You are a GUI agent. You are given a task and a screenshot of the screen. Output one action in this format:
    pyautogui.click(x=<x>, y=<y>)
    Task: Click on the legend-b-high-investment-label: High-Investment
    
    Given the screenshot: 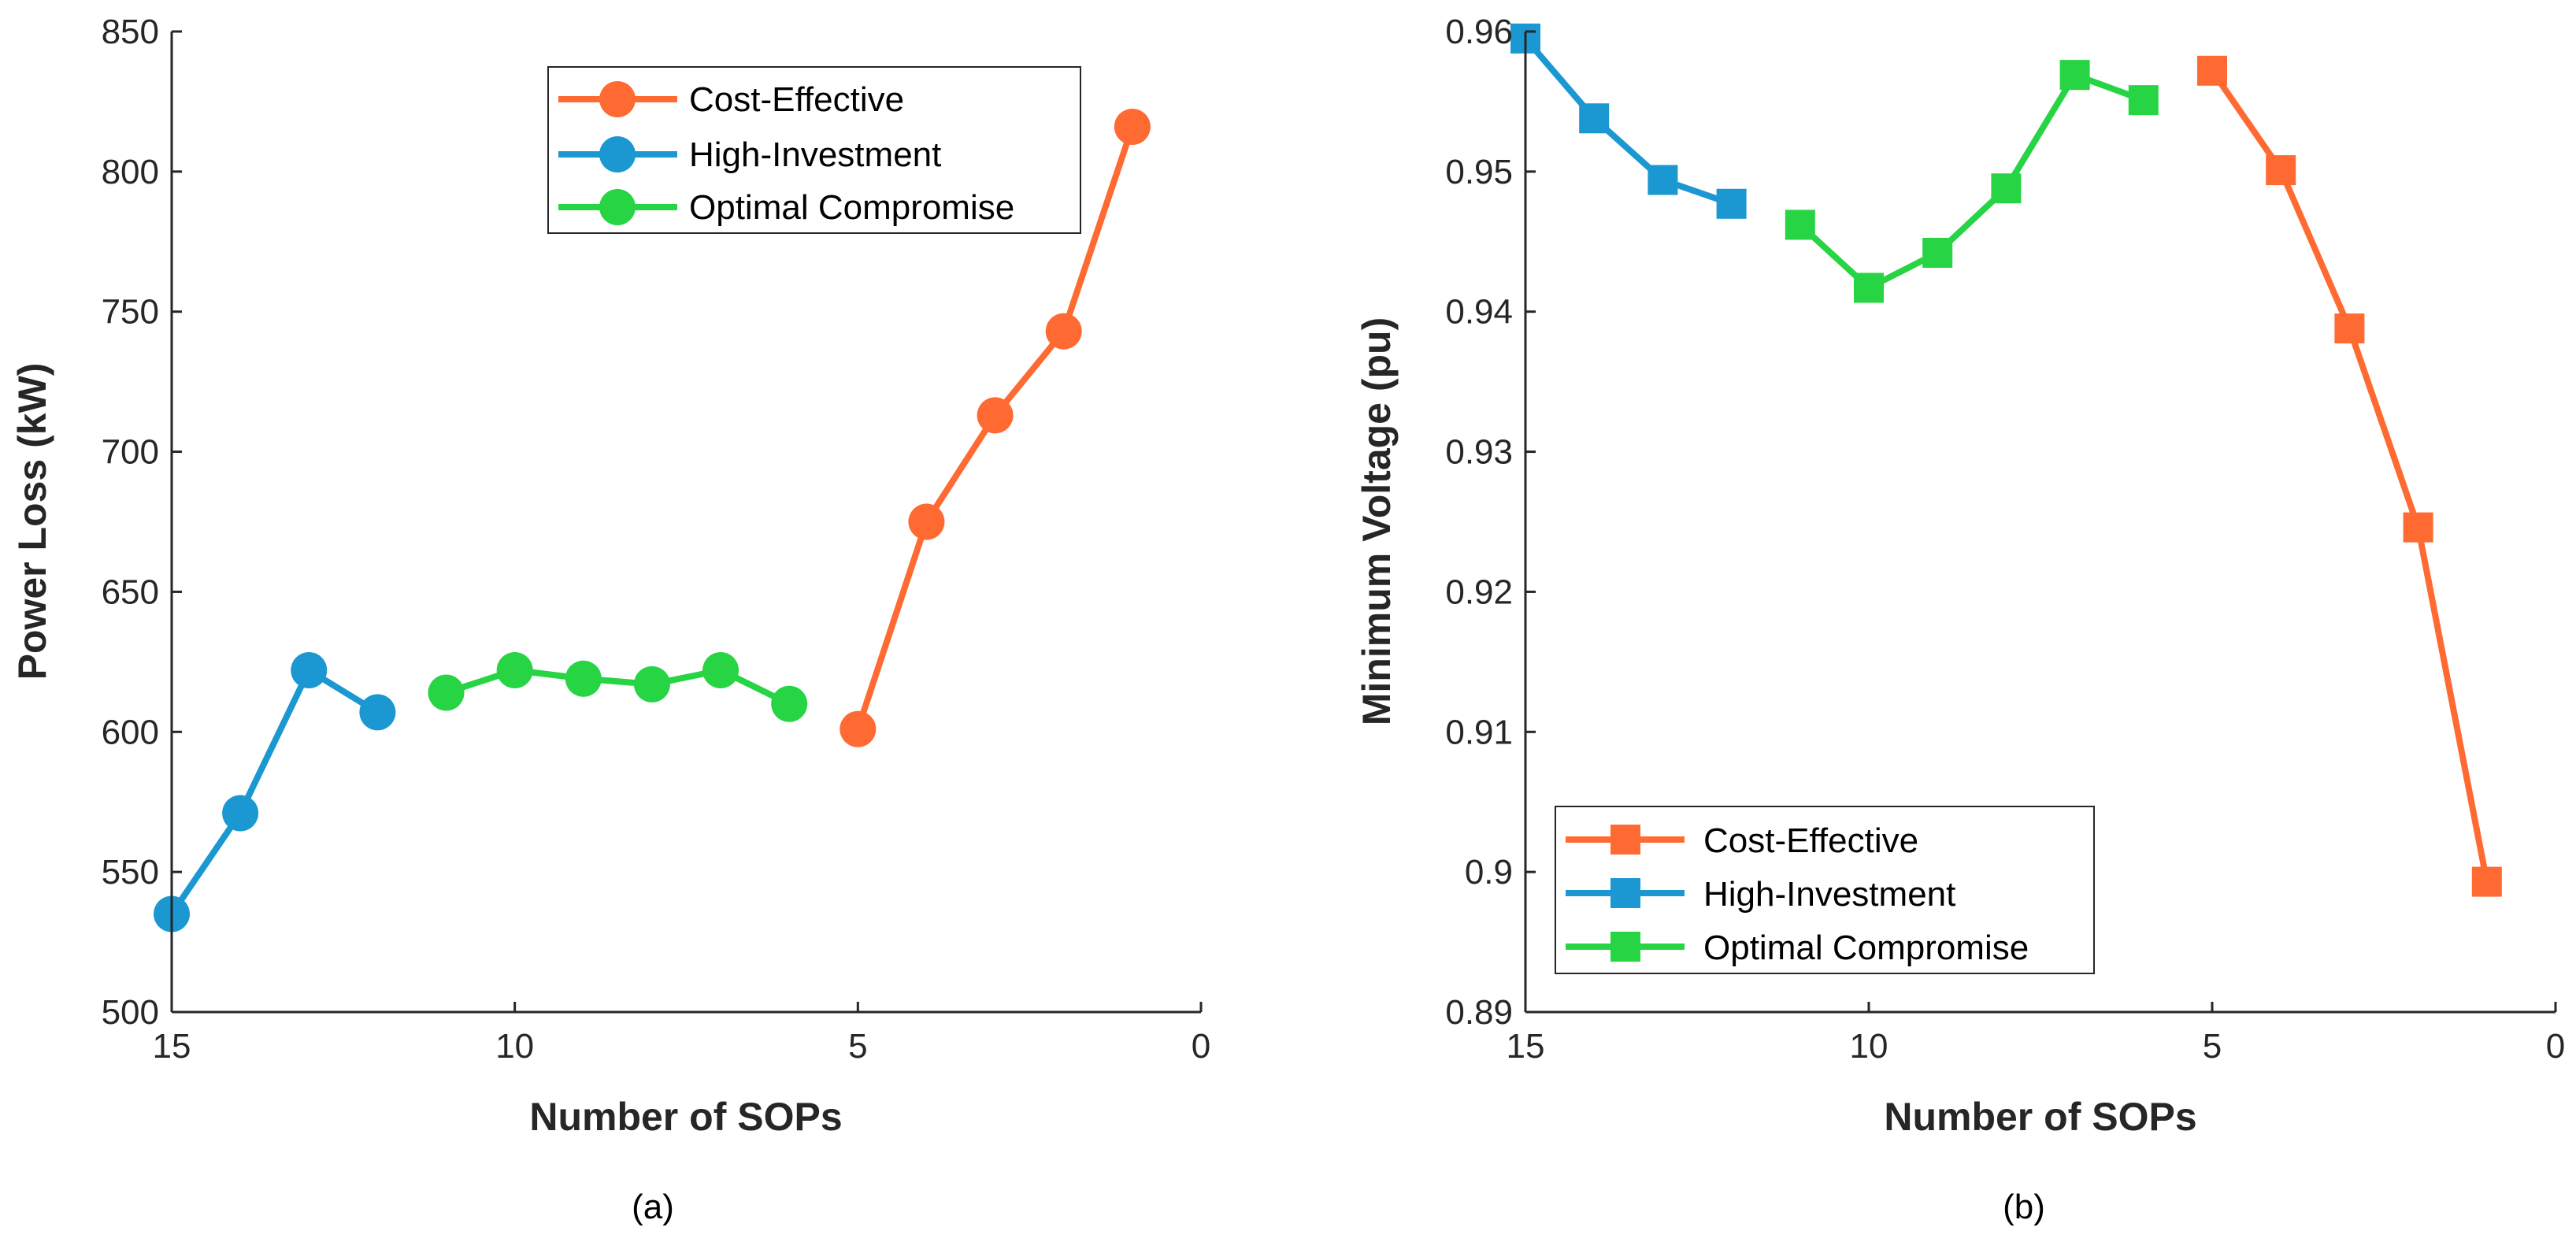 What is the action you would take?
    pyautogui.click(x=1829, y=895)
    